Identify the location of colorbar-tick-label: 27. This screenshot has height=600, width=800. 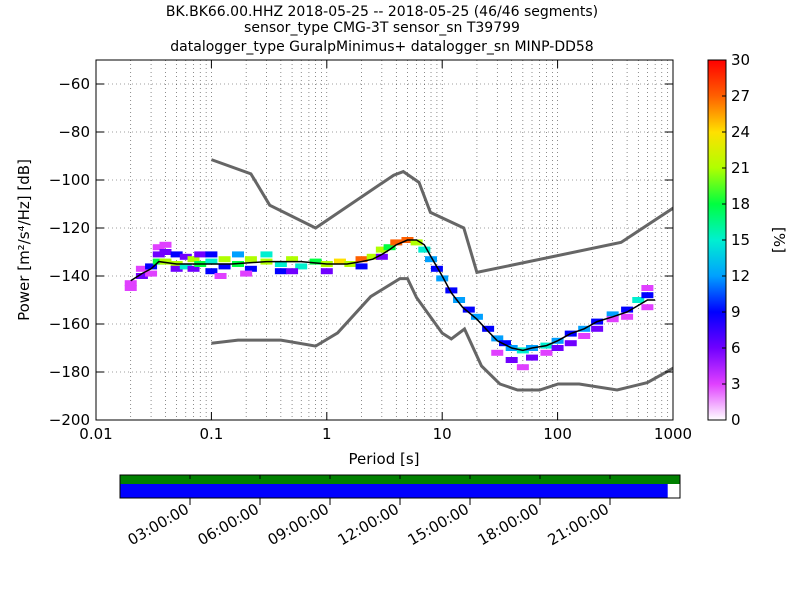
(740, 96).